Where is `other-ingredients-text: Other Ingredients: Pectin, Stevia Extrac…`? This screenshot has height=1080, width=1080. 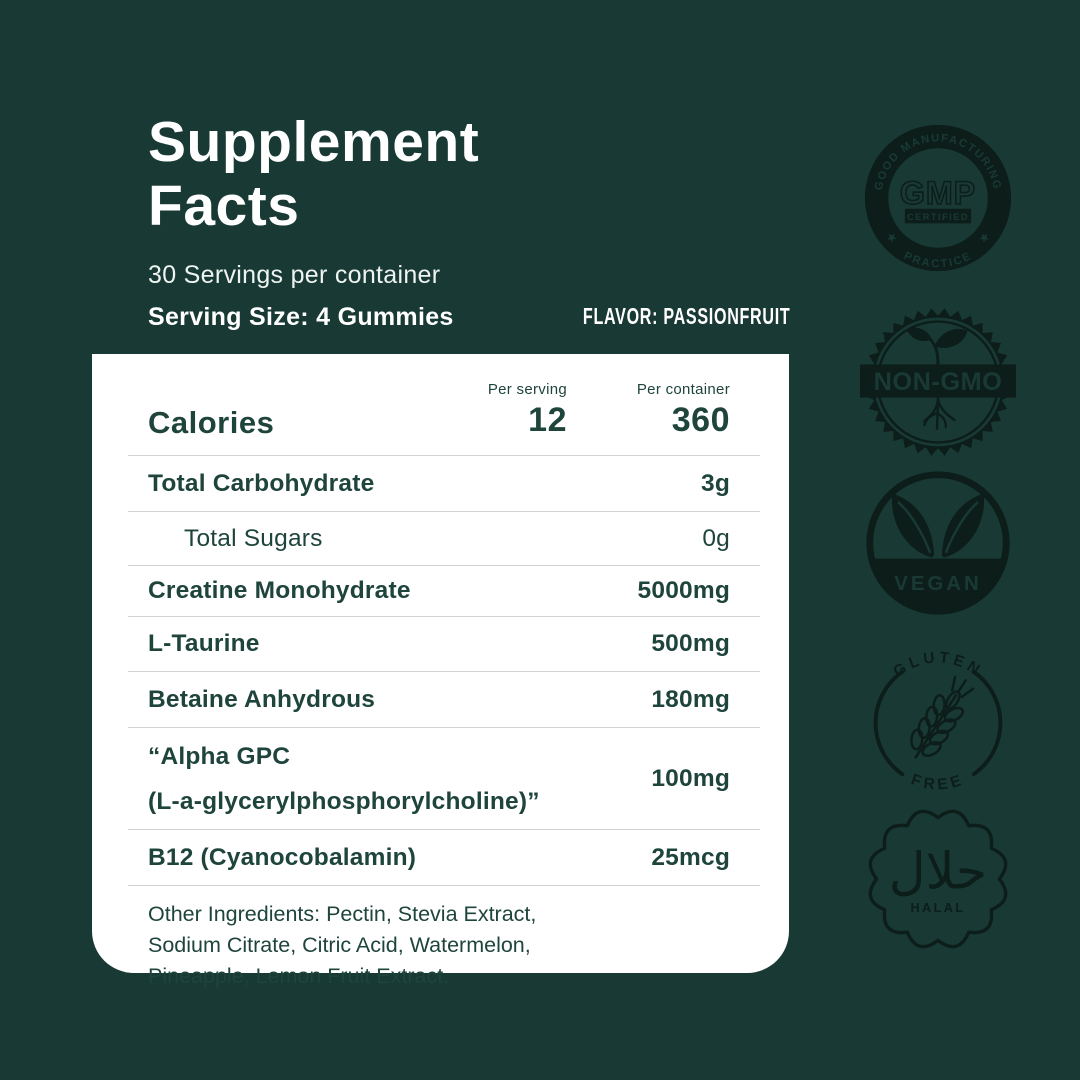
other-ingredients-text: Other Ingredients: Pectin, Stevia Extrac… is located at coordinates (444, 939).